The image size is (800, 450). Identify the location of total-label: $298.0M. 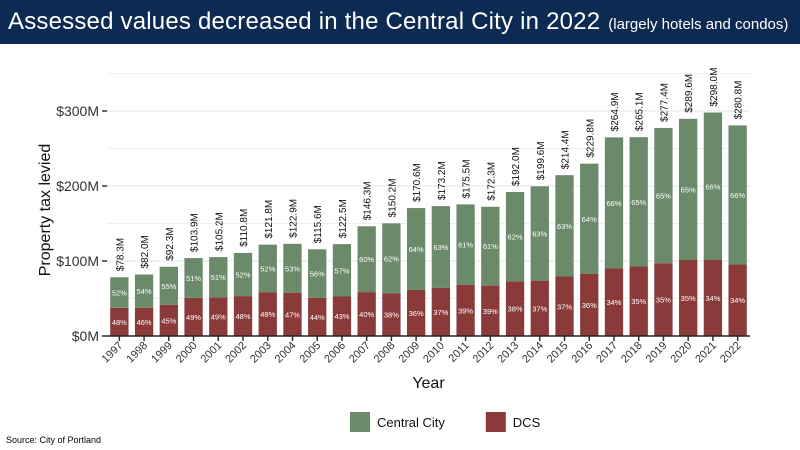
(714, 87).